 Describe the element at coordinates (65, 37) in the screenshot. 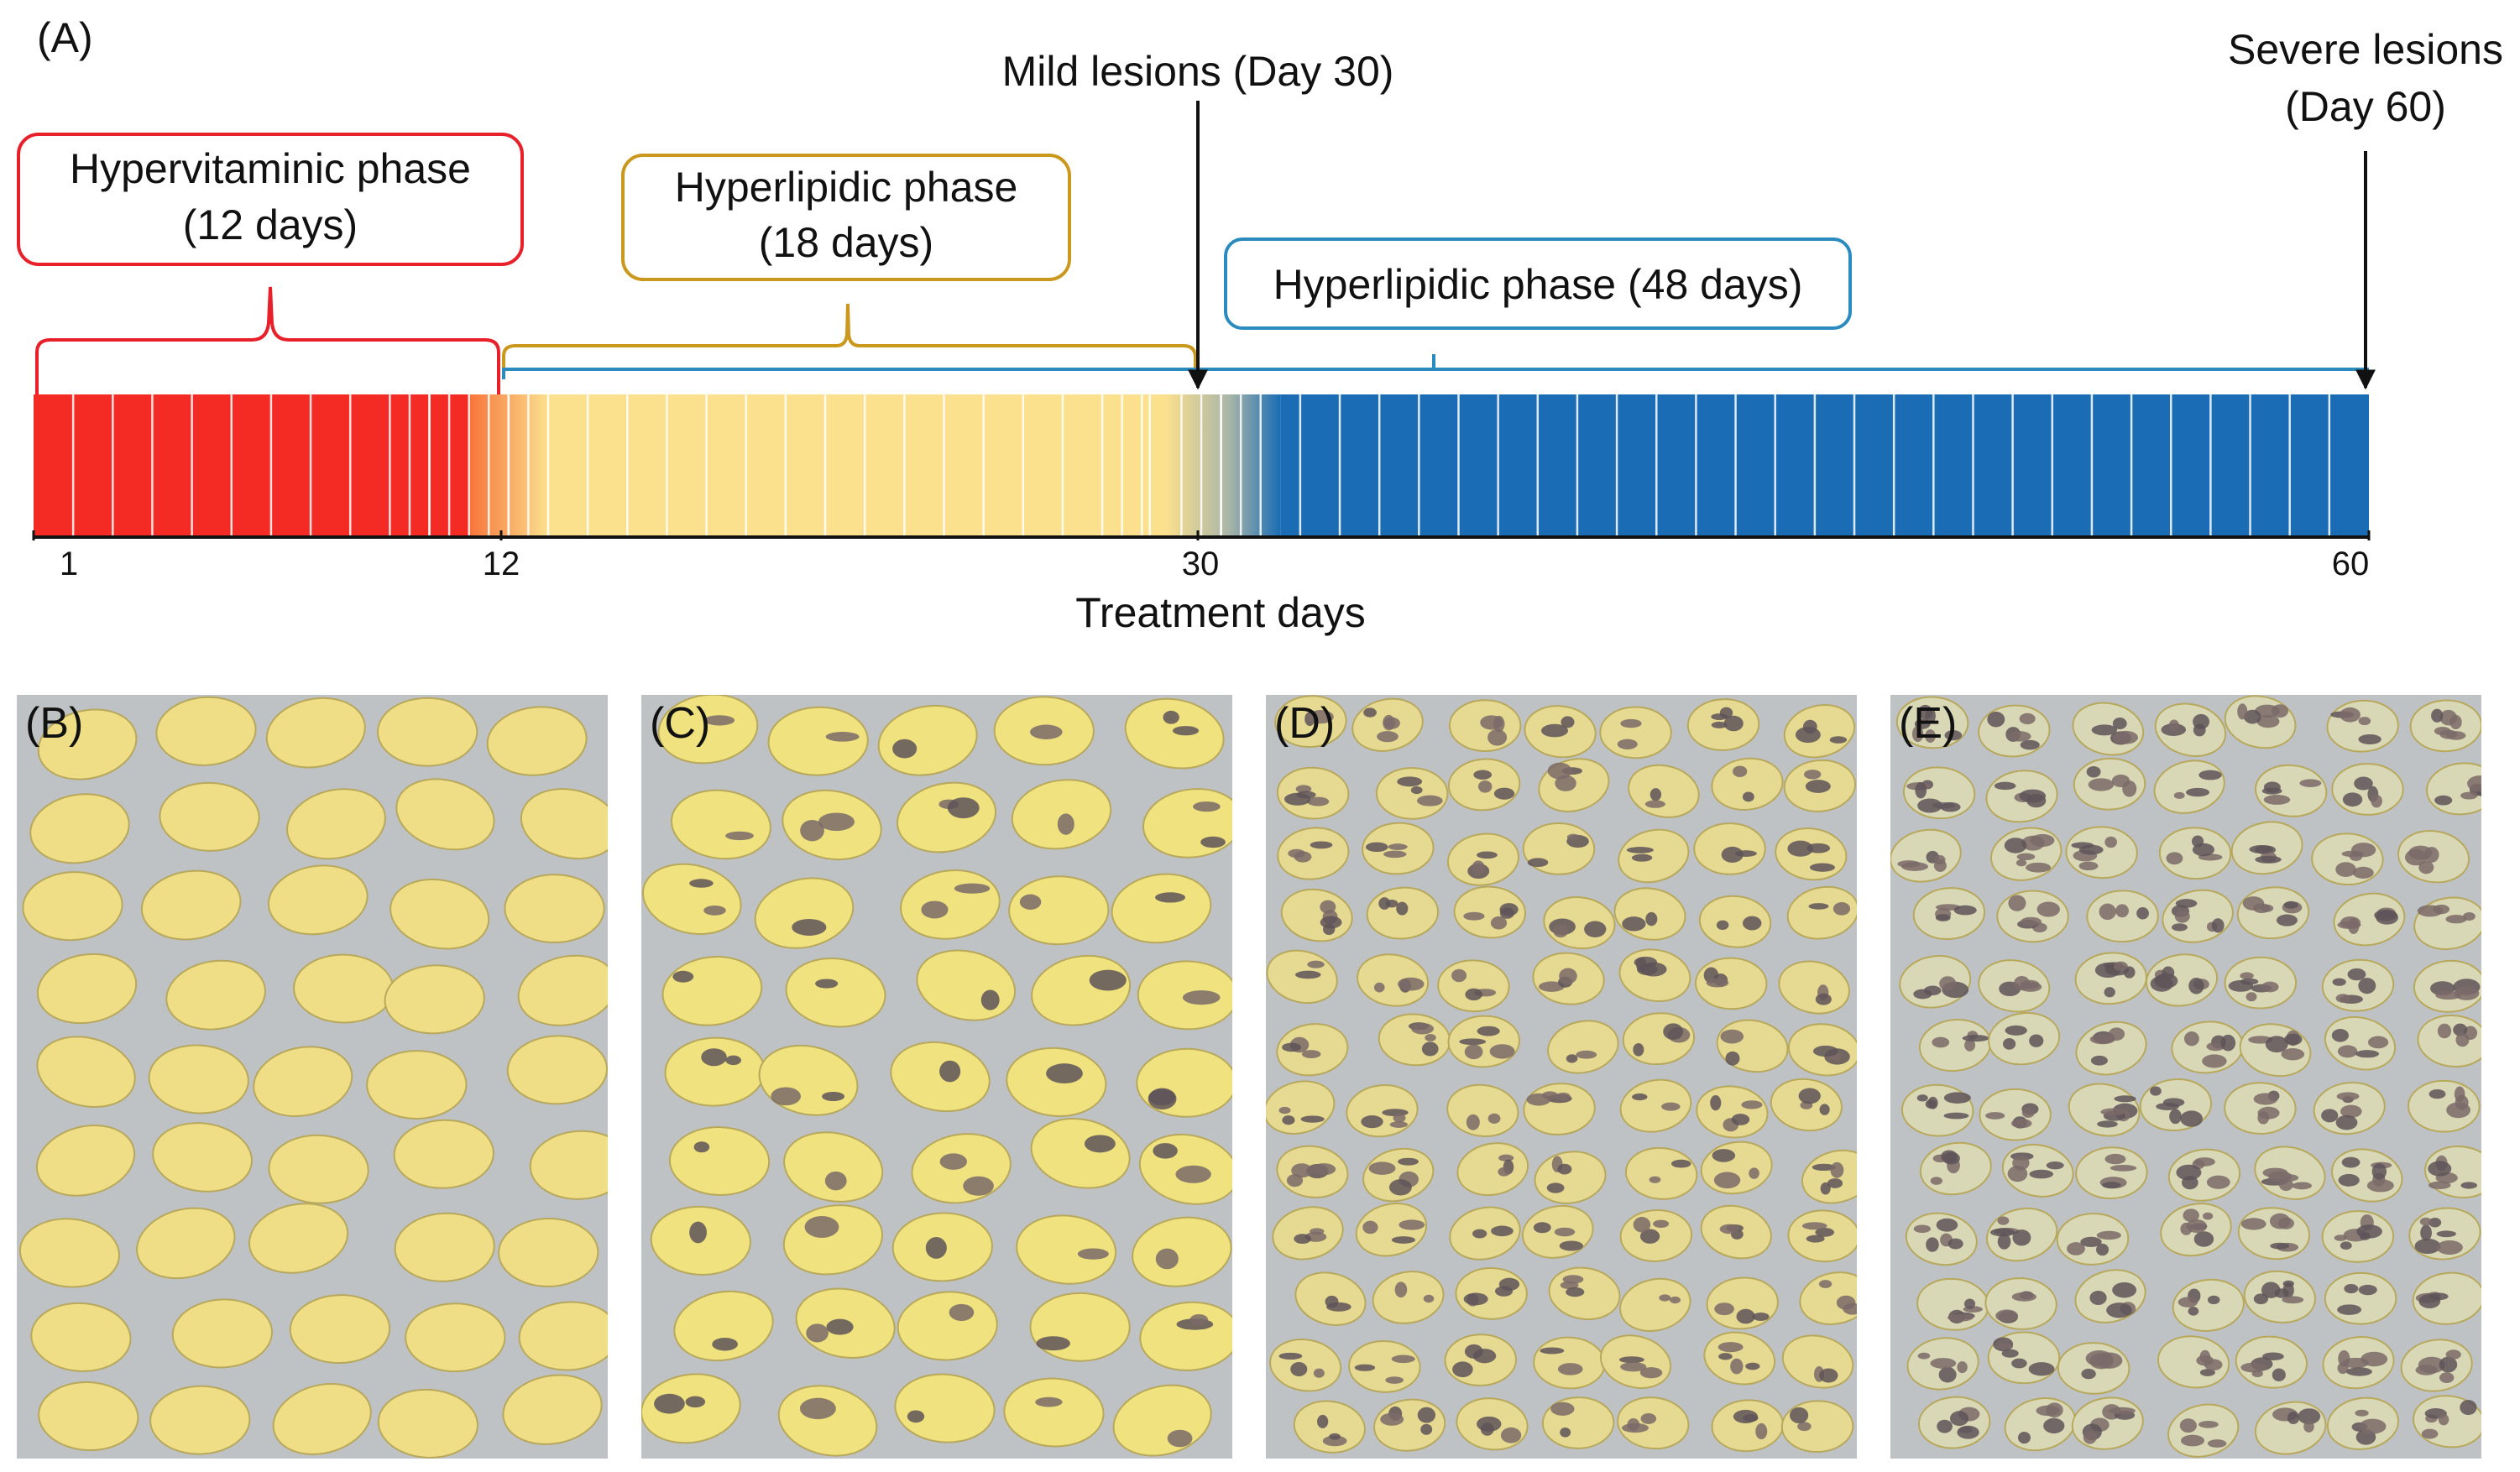

I see `panel-a-label: (A)` at that location.